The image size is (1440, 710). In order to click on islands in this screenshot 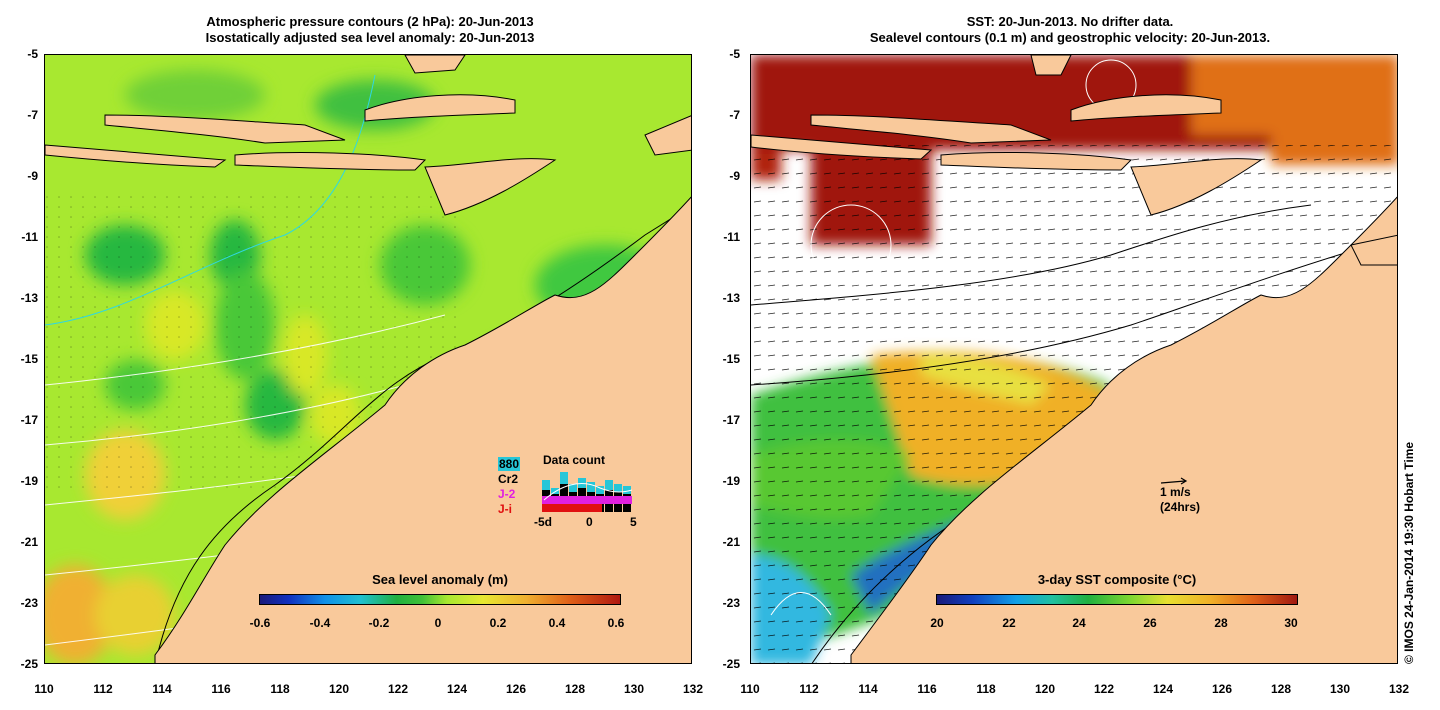, I will do `click(368, 135)`.